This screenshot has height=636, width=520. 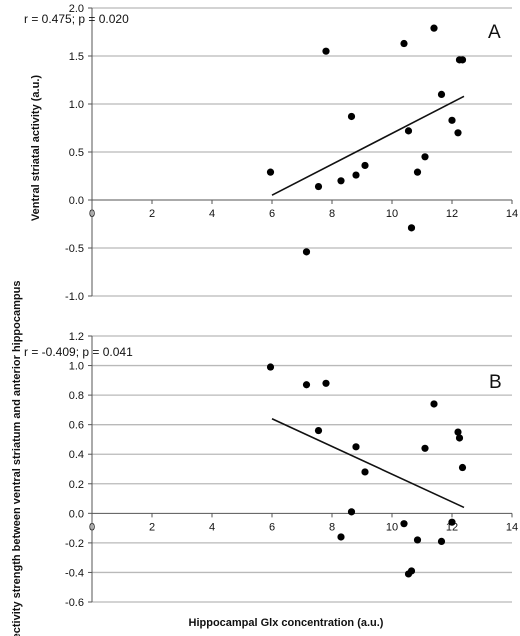 I want to click on panel-b-x-tick-label: 8, so click(x=332, y=527).